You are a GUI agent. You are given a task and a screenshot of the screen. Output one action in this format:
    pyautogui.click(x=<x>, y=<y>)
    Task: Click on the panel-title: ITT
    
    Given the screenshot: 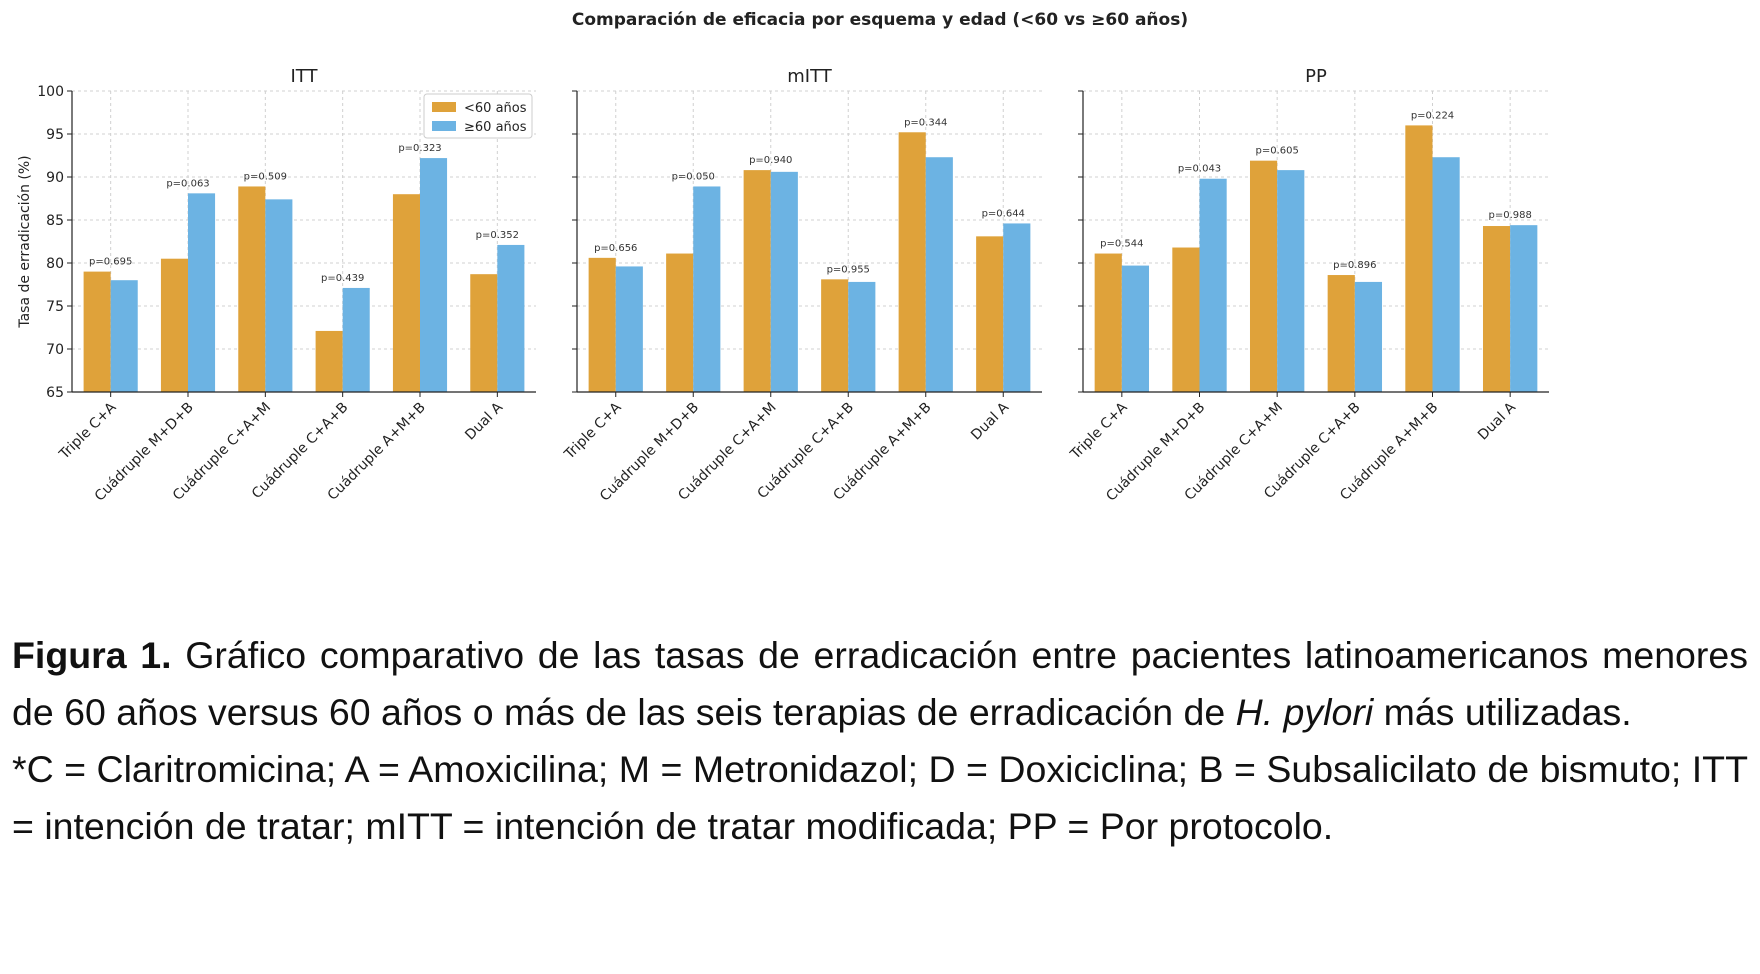 What is the action you would take?
    pyautogui.click(x=305, y=76)
    